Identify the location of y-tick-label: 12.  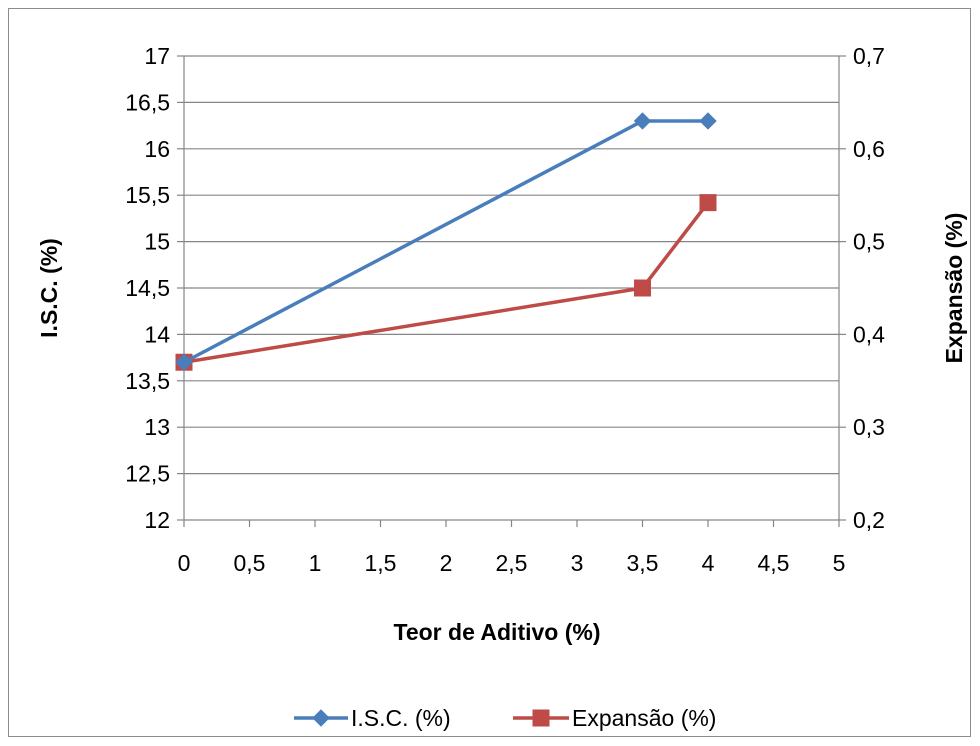
(157, 520).